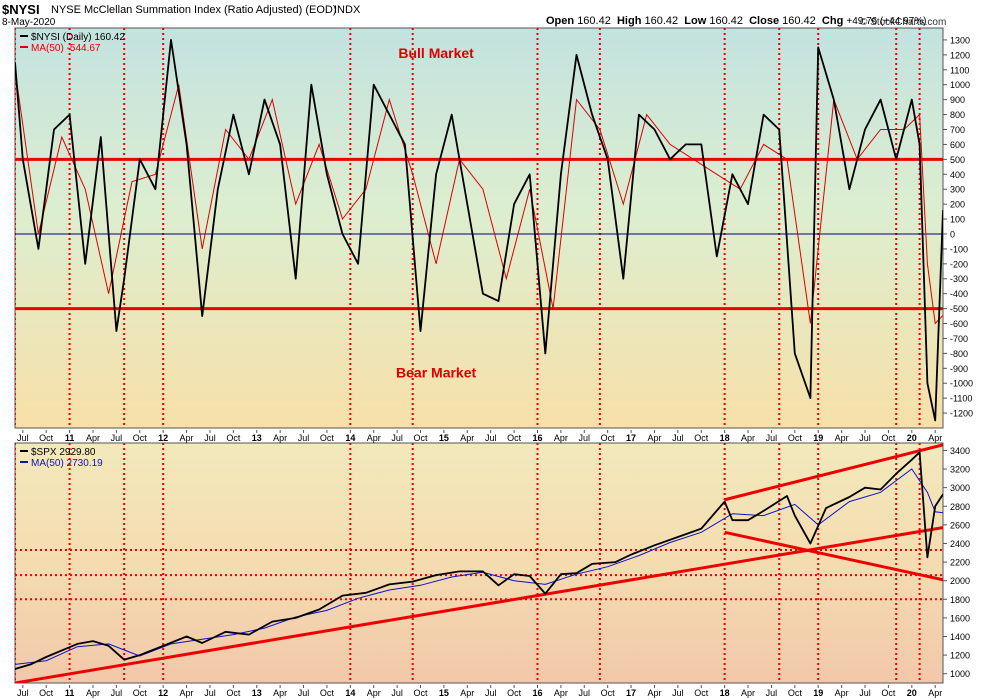  What do you see at coordinates (21, 9) in the screenshot?
I see `chart-symbol: $NYSI` at bounding box center [21, 9].